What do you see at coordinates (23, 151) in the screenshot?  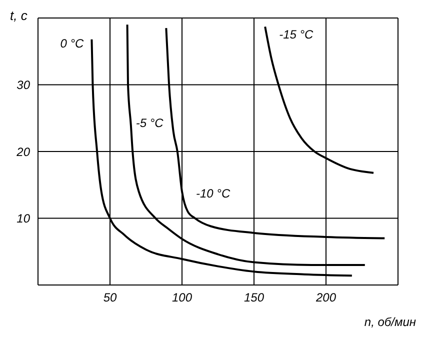 I see `y-tick-label: 20` at bounding box center [23, 151].